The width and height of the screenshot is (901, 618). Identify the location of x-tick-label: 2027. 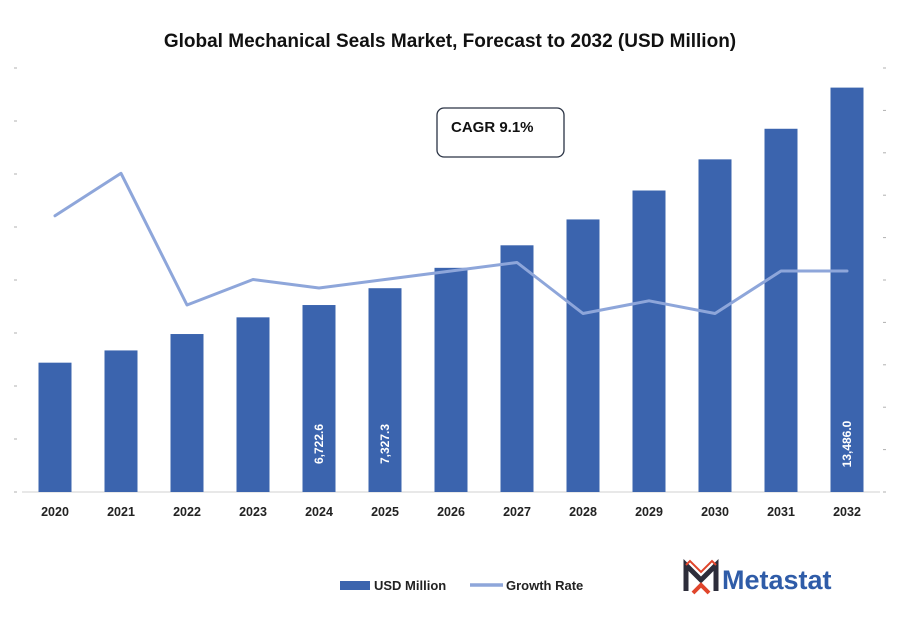
(517, 512).